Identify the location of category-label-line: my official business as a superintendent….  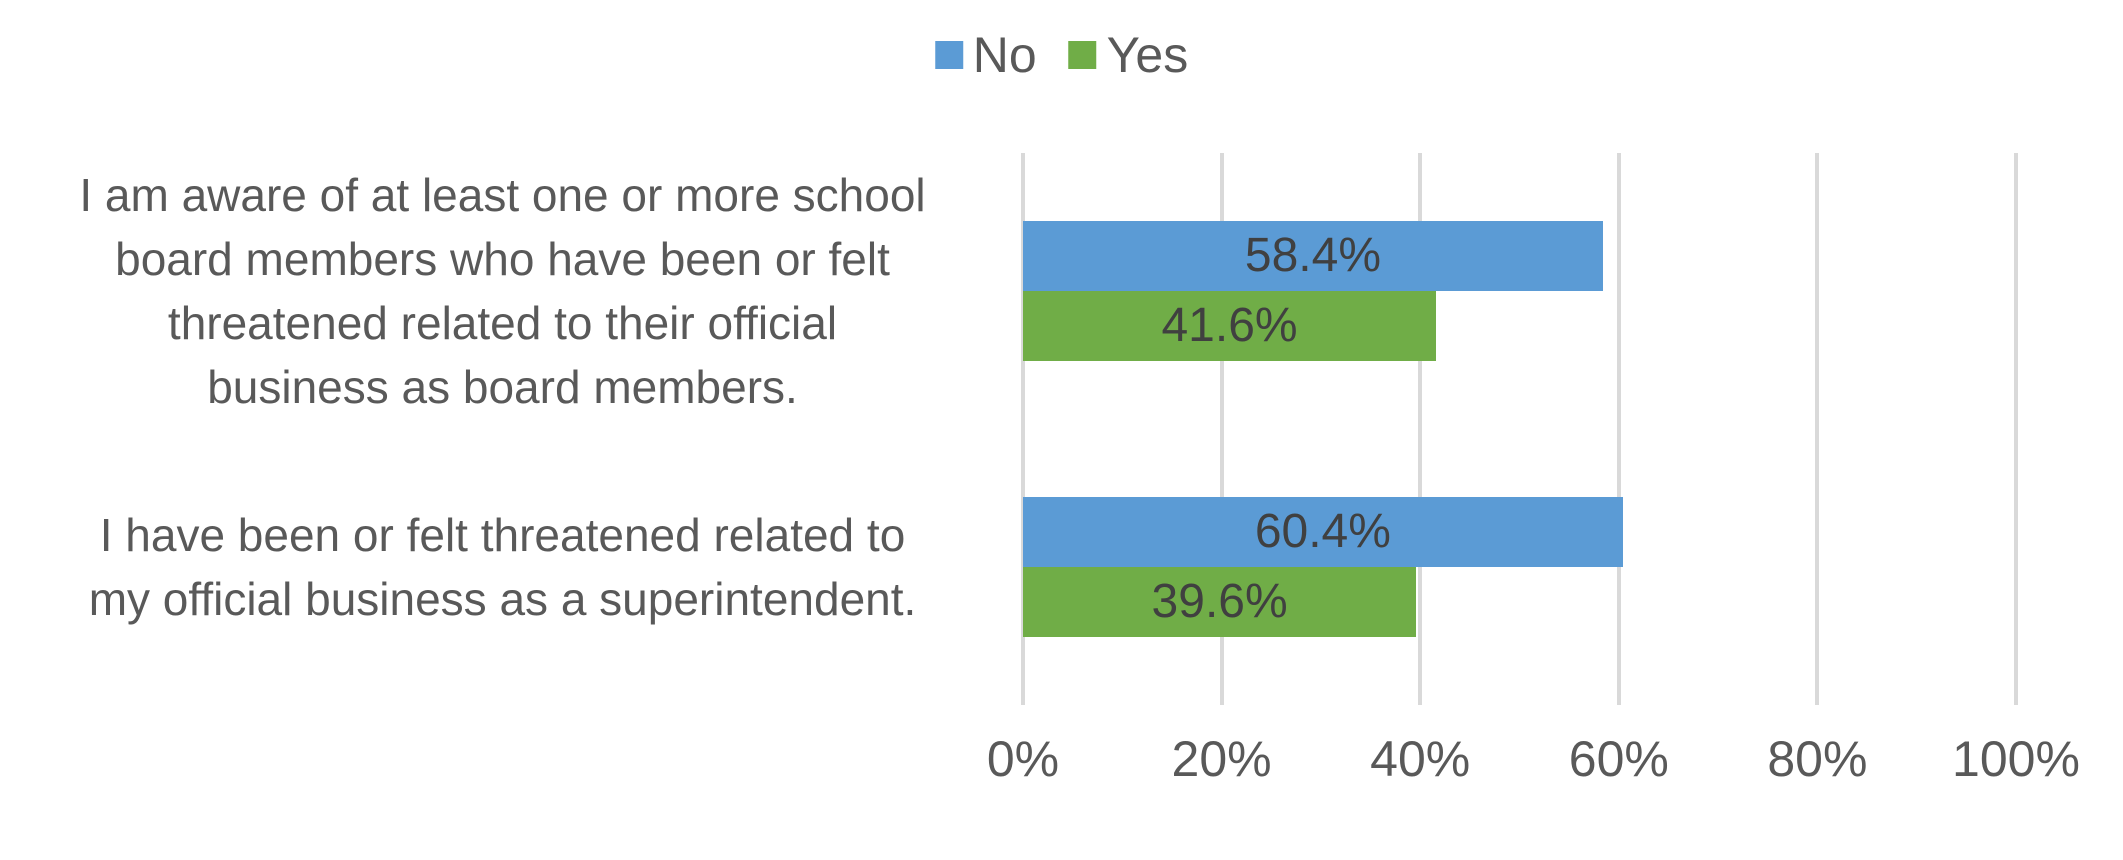
(502, 599).